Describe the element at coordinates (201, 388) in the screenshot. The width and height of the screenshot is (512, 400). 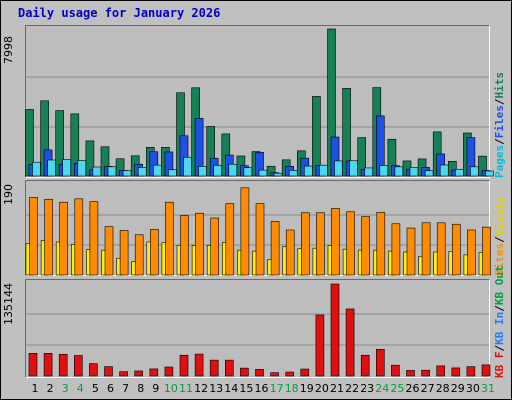
I see `x-tick-label: 12` at that location.